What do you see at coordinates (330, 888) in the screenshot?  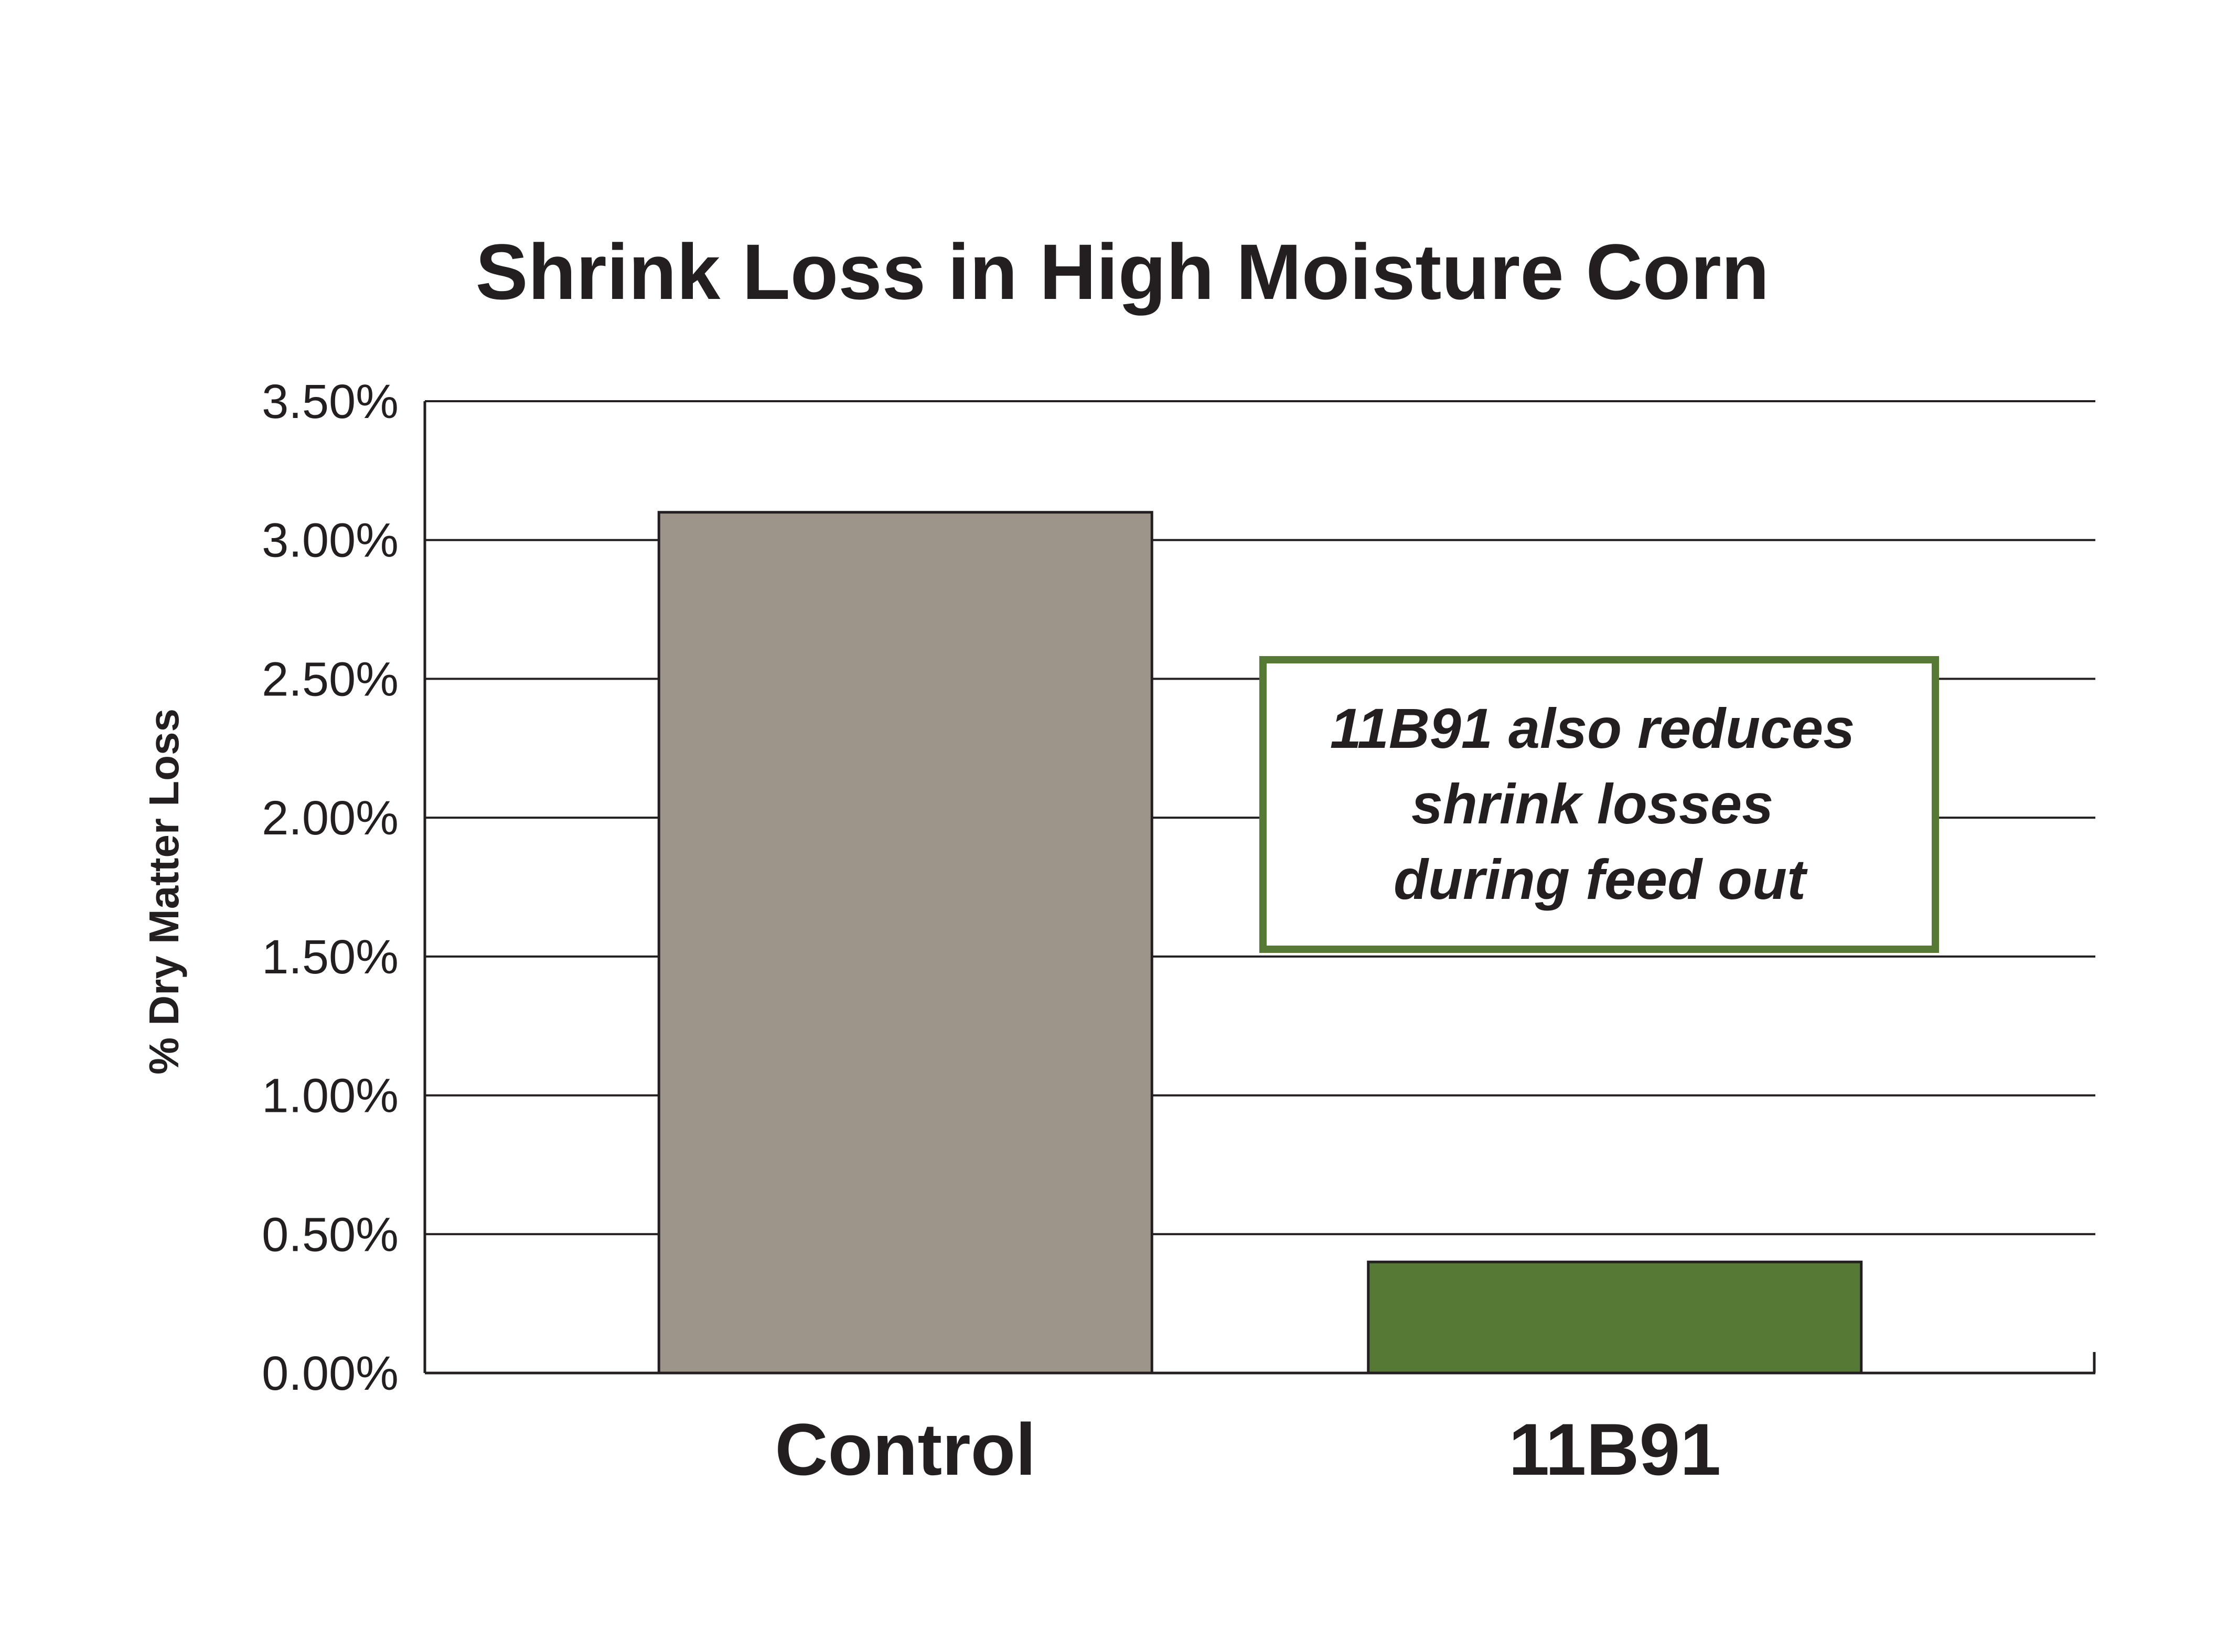 I see `y-tick-labels: 0.00% 0.50% 1.00% 1.50% 2.00% 2.50% 3.00% 3.50%` at bounding box center [330, 888].